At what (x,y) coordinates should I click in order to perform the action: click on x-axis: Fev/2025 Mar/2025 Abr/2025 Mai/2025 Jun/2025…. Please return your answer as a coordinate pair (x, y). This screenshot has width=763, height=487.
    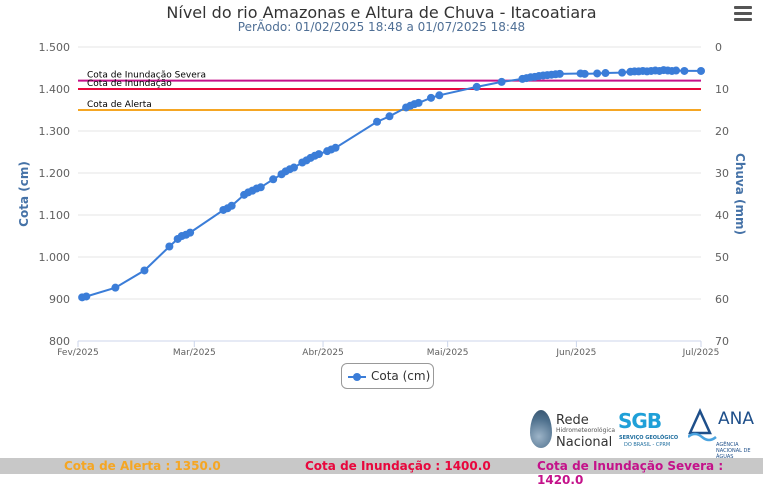
    Looking at the image, I should click on (388, 349).